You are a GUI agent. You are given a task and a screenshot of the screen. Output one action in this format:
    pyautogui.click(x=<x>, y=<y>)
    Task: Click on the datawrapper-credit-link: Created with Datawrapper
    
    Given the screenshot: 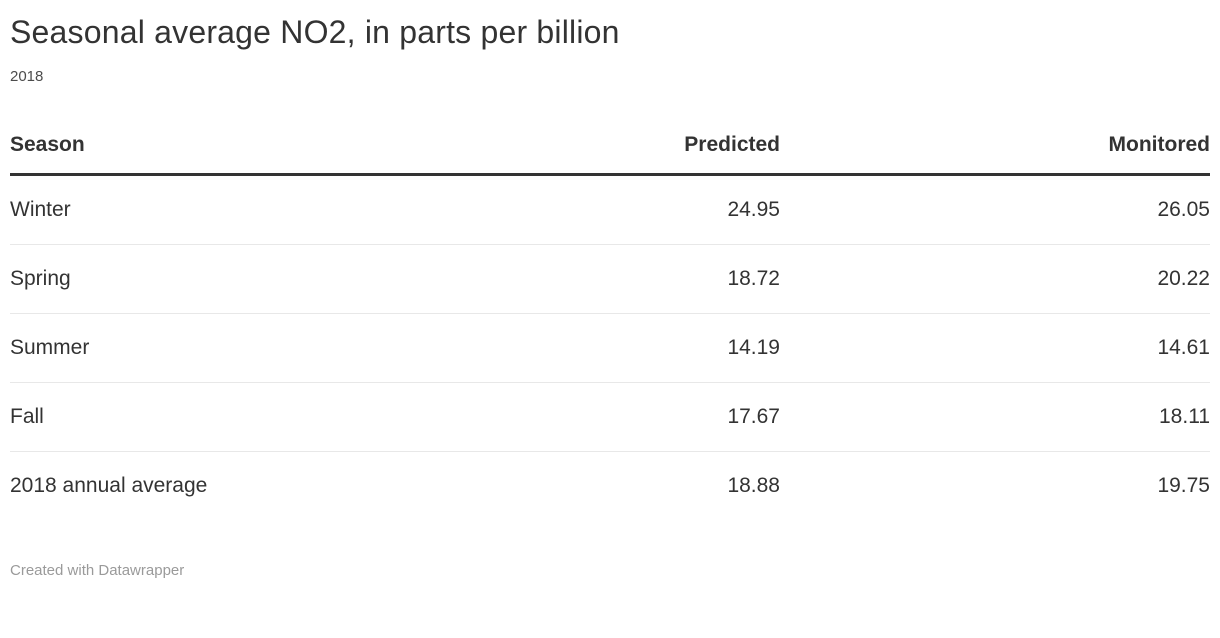 What is the action you would take?
    pyautogui.click(x=97, y=570)
    